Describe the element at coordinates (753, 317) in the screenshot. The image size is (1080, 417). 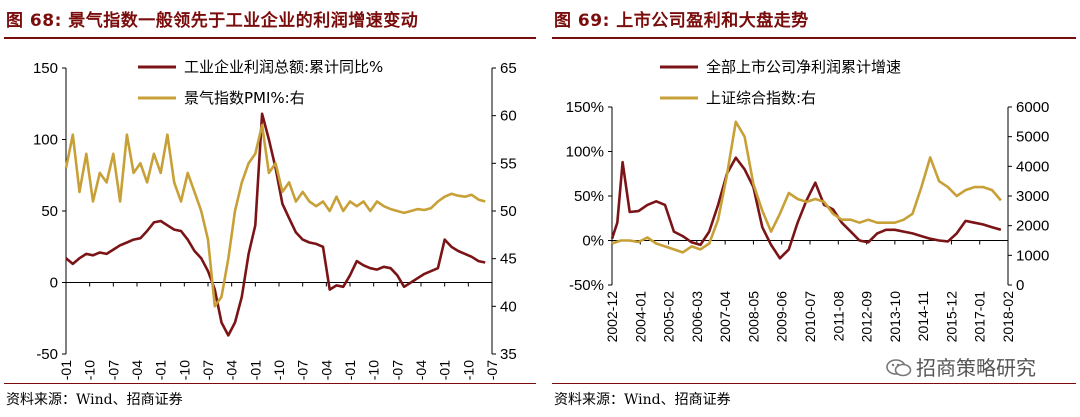
I see `right-xtick-label: 2008-05` at that location.